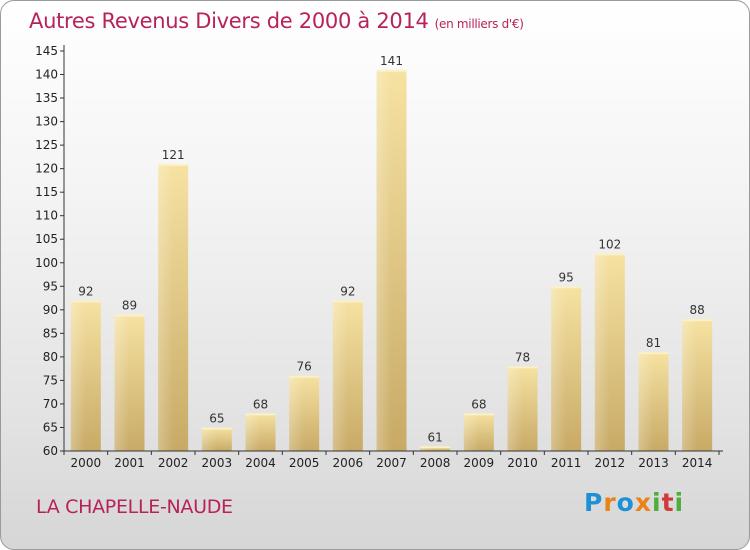 This screenshot has height=550, width=750. What do you see at coordinates (435, 463) in the screenshot?
I see `x-tick-label: 2008` at bounding box center [435, 463].